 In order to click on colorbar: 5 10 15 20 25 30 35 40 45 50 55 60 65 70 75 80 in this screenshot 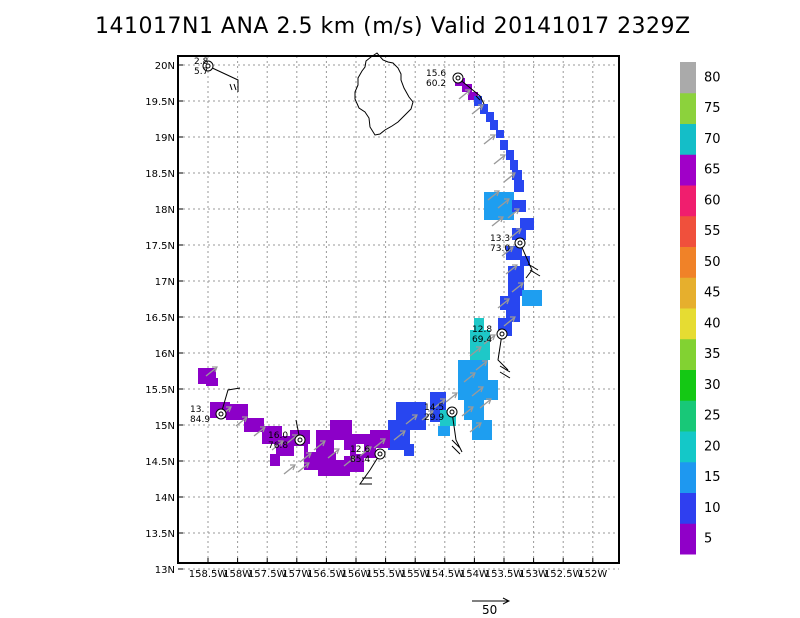, I will do `click(700, 308)`.